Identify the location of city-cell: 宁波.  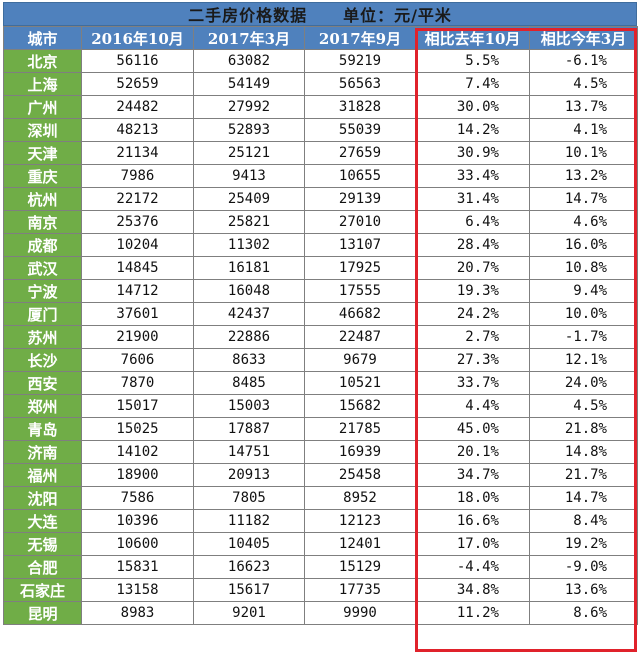
(42, 291).